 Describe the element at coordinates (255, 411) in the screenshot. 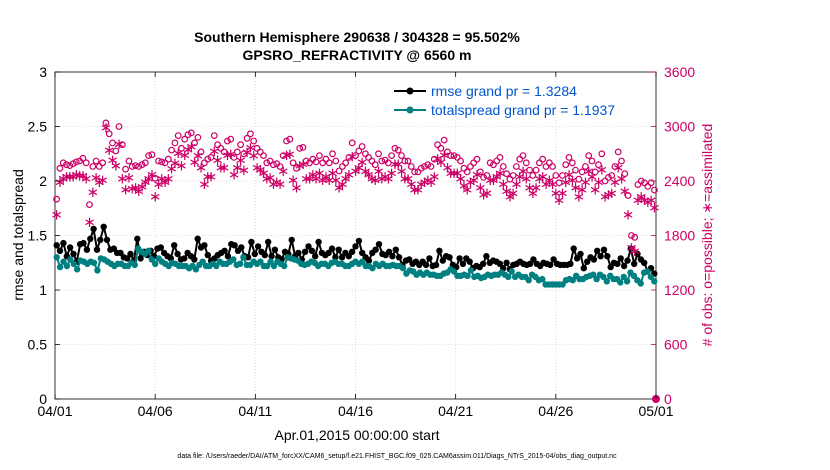

I see `x-tick-label: 04/11` at that location.